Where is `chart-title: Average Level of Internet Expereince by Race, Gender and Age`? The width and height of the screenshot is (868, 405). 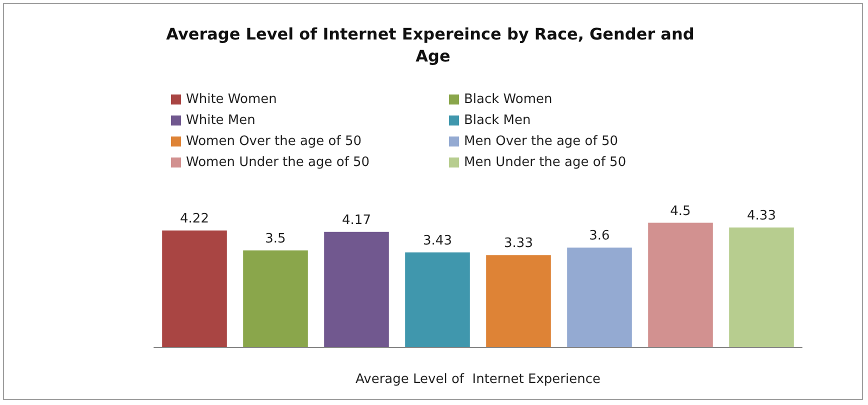 chart-title: Average Level of Internet Expereince by Race, Gender and Age is located at coordinates (433, 45).